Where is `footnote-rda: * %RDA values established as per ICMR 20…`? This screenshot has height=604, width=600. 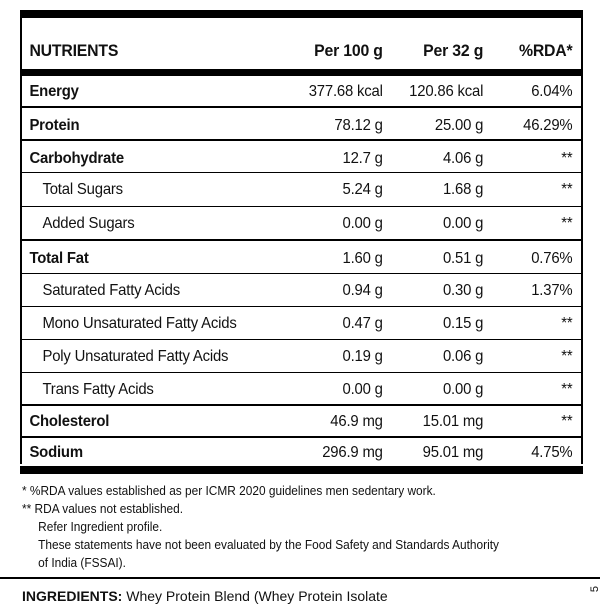 footnote-rda: * %RDA values established as per ICMR 20… is located at coordinates (229, 491).